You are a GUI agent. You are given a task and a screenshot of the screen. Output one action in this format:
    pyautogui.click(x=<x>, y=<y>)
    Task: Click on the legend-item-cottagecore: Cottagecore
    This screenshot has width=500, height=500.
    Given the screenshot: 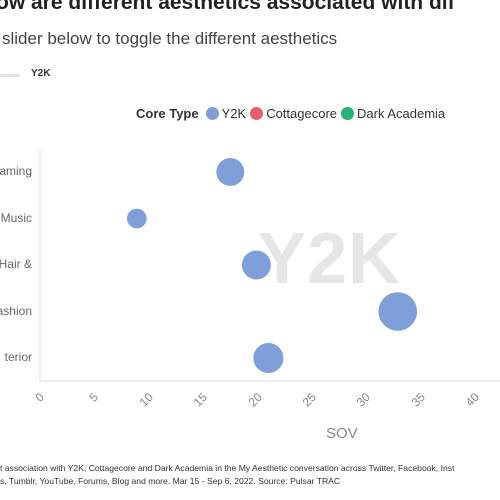 What is the action you would take?
    pyautogui.click(x=293, y=113)
    